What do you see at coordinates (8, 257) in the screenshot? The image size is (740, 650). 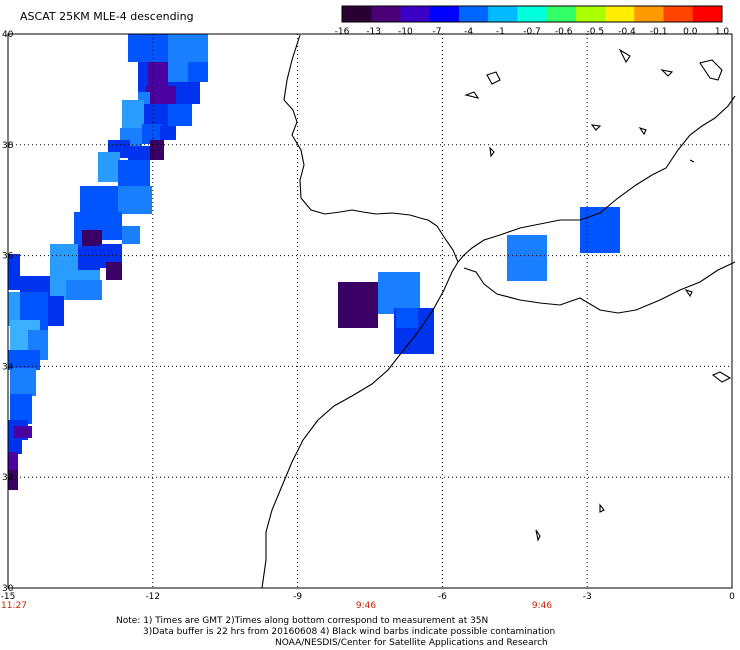 I see `lat-tick-label: 36` at bounding box center [8, 257].